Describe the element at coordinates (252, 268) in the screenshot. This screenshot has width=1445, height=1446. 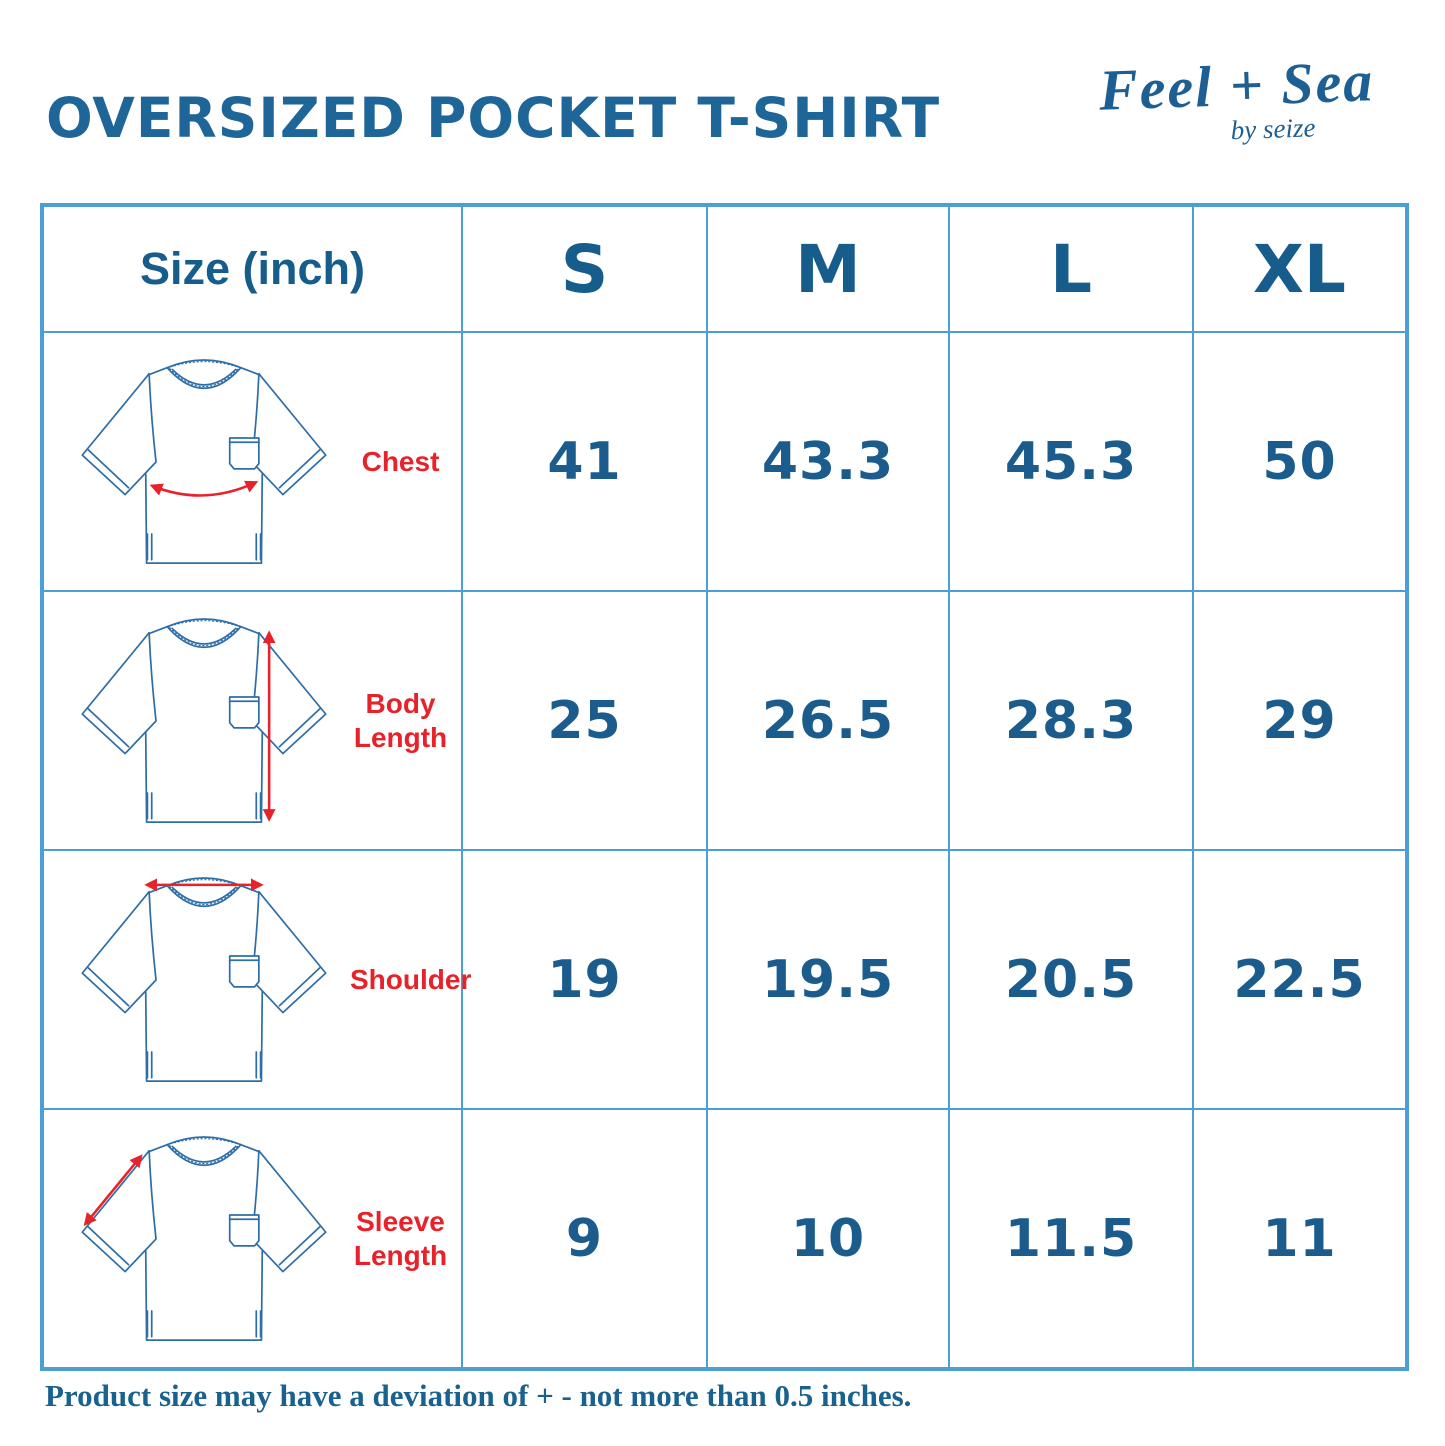
I see `unit-header-cell: Size (inch)` at that location.